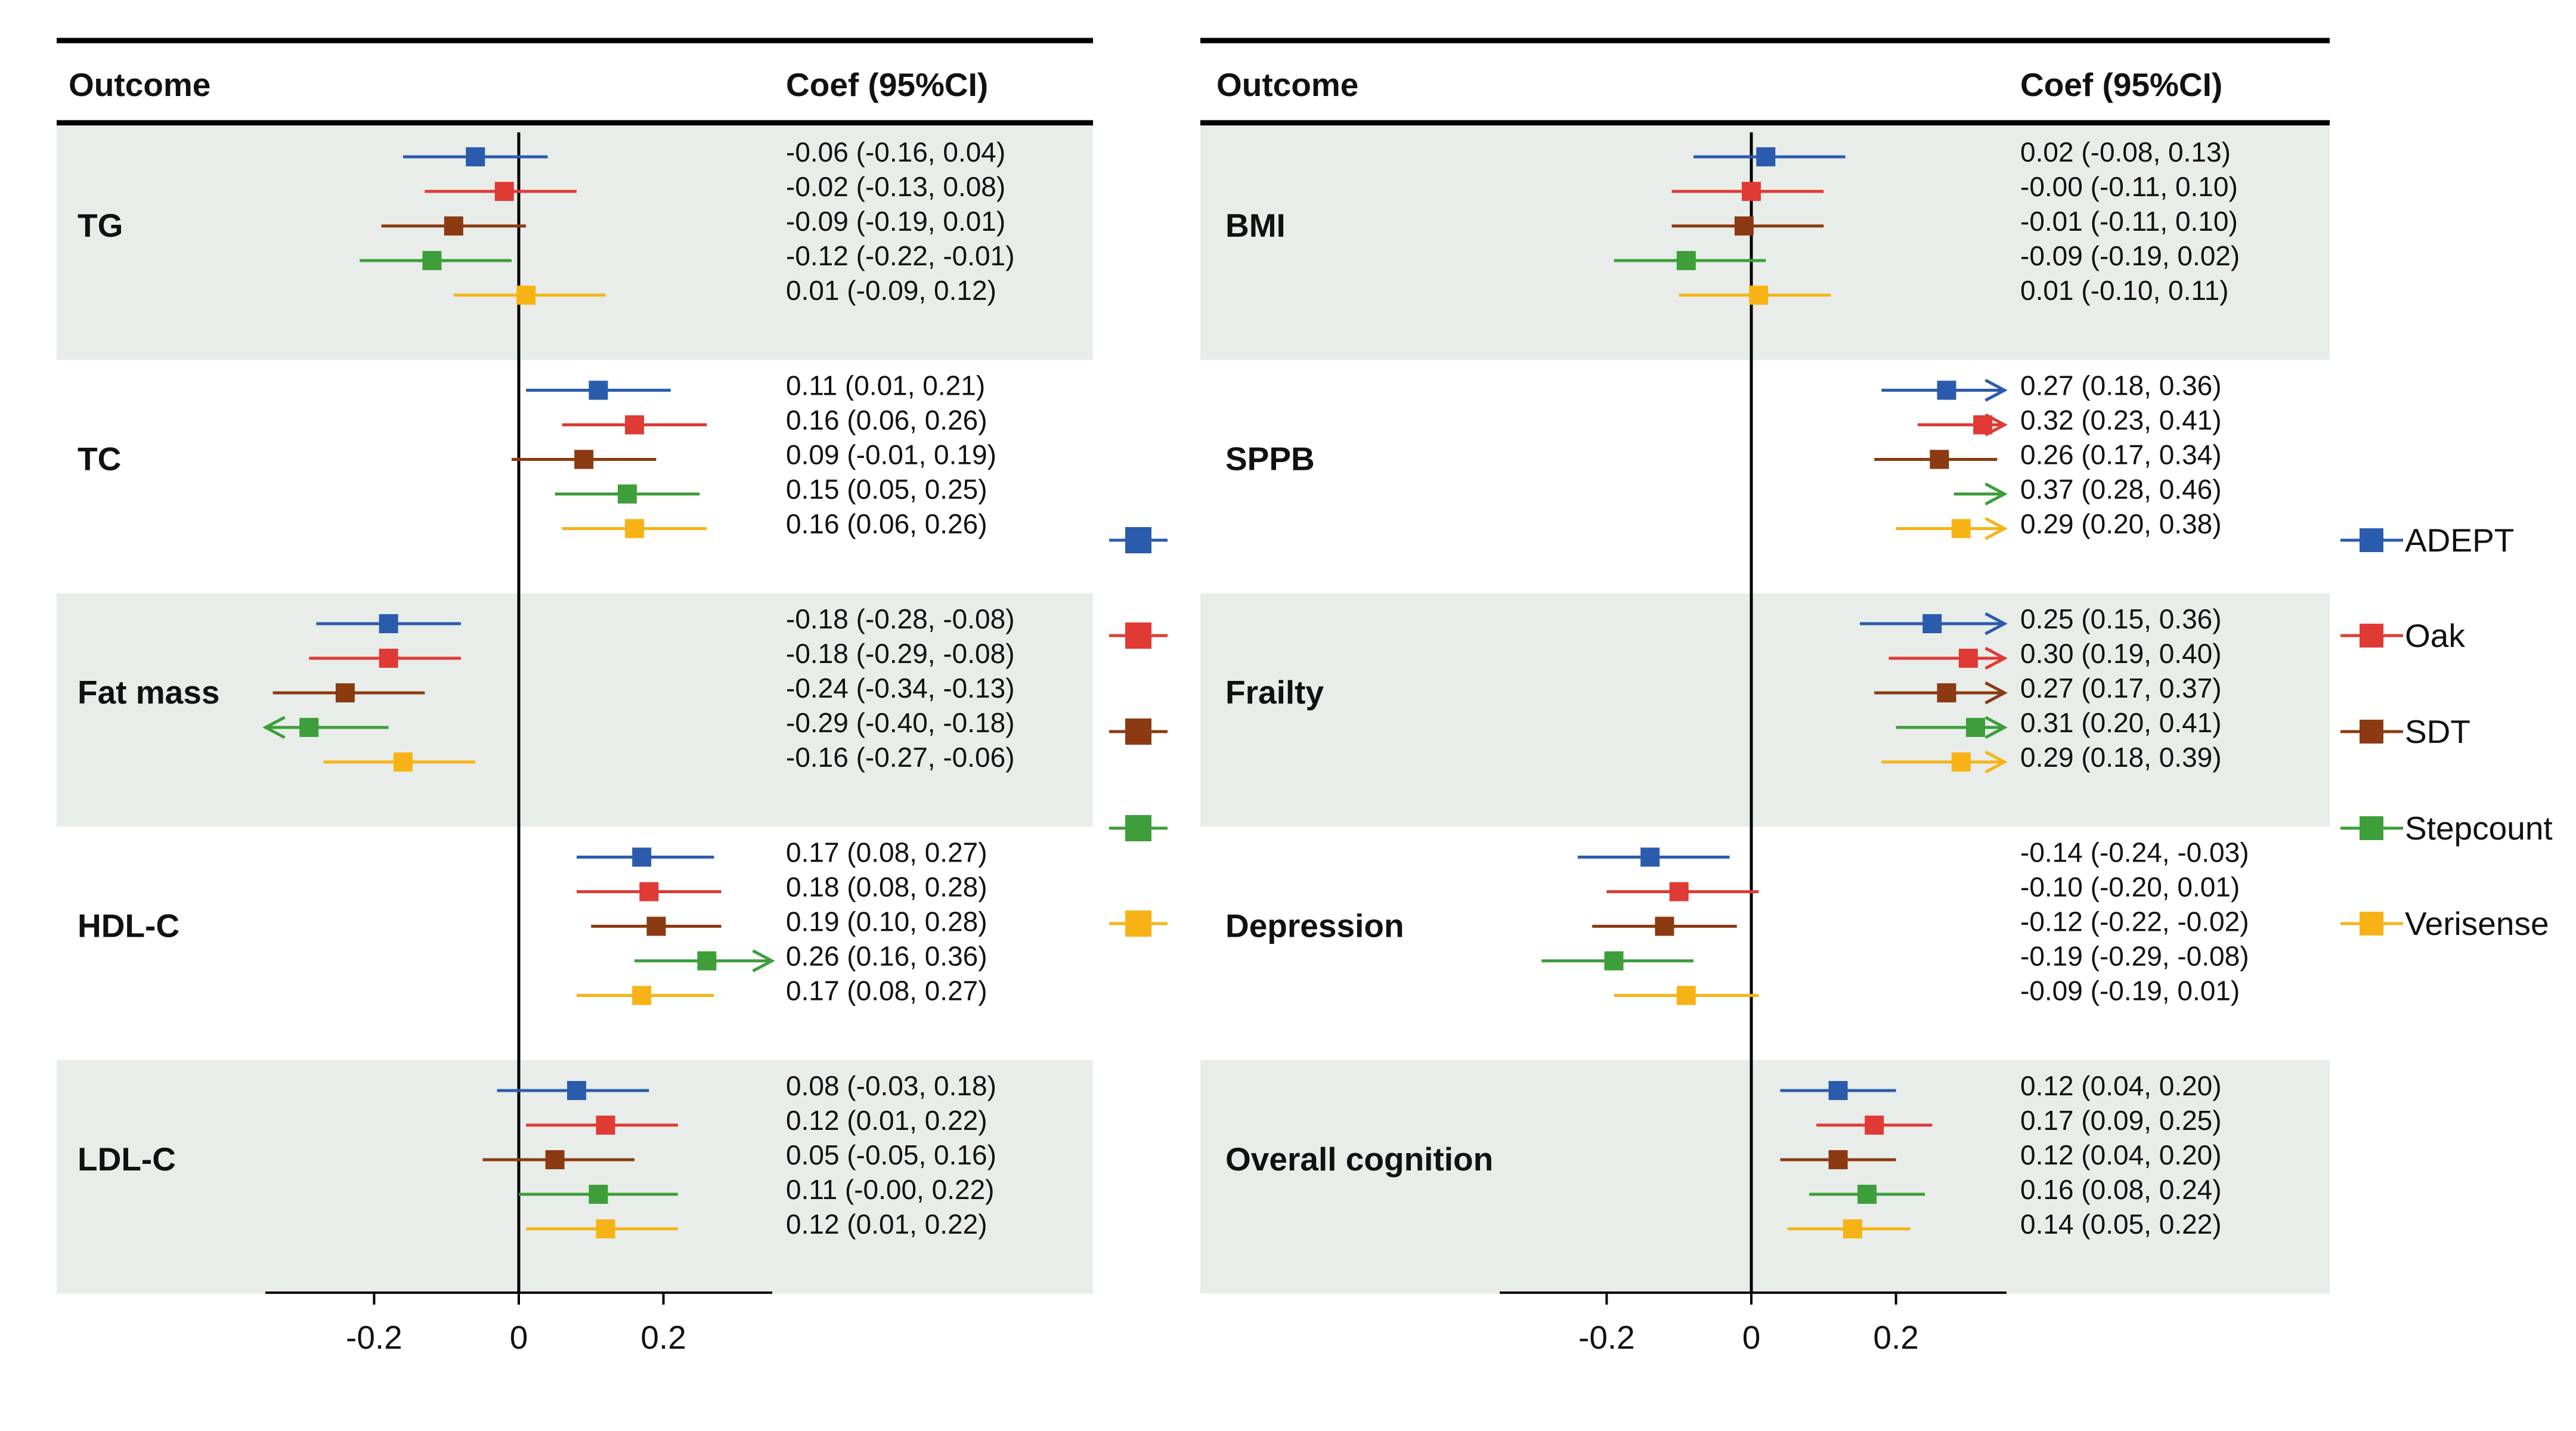 Image resolution: width=2576 pixels, height=1431 pixels. What do you see at coordinates (2437, 731) in the screenshot?
I see `legend-label: SDT` at bounding box center [2437, 731].